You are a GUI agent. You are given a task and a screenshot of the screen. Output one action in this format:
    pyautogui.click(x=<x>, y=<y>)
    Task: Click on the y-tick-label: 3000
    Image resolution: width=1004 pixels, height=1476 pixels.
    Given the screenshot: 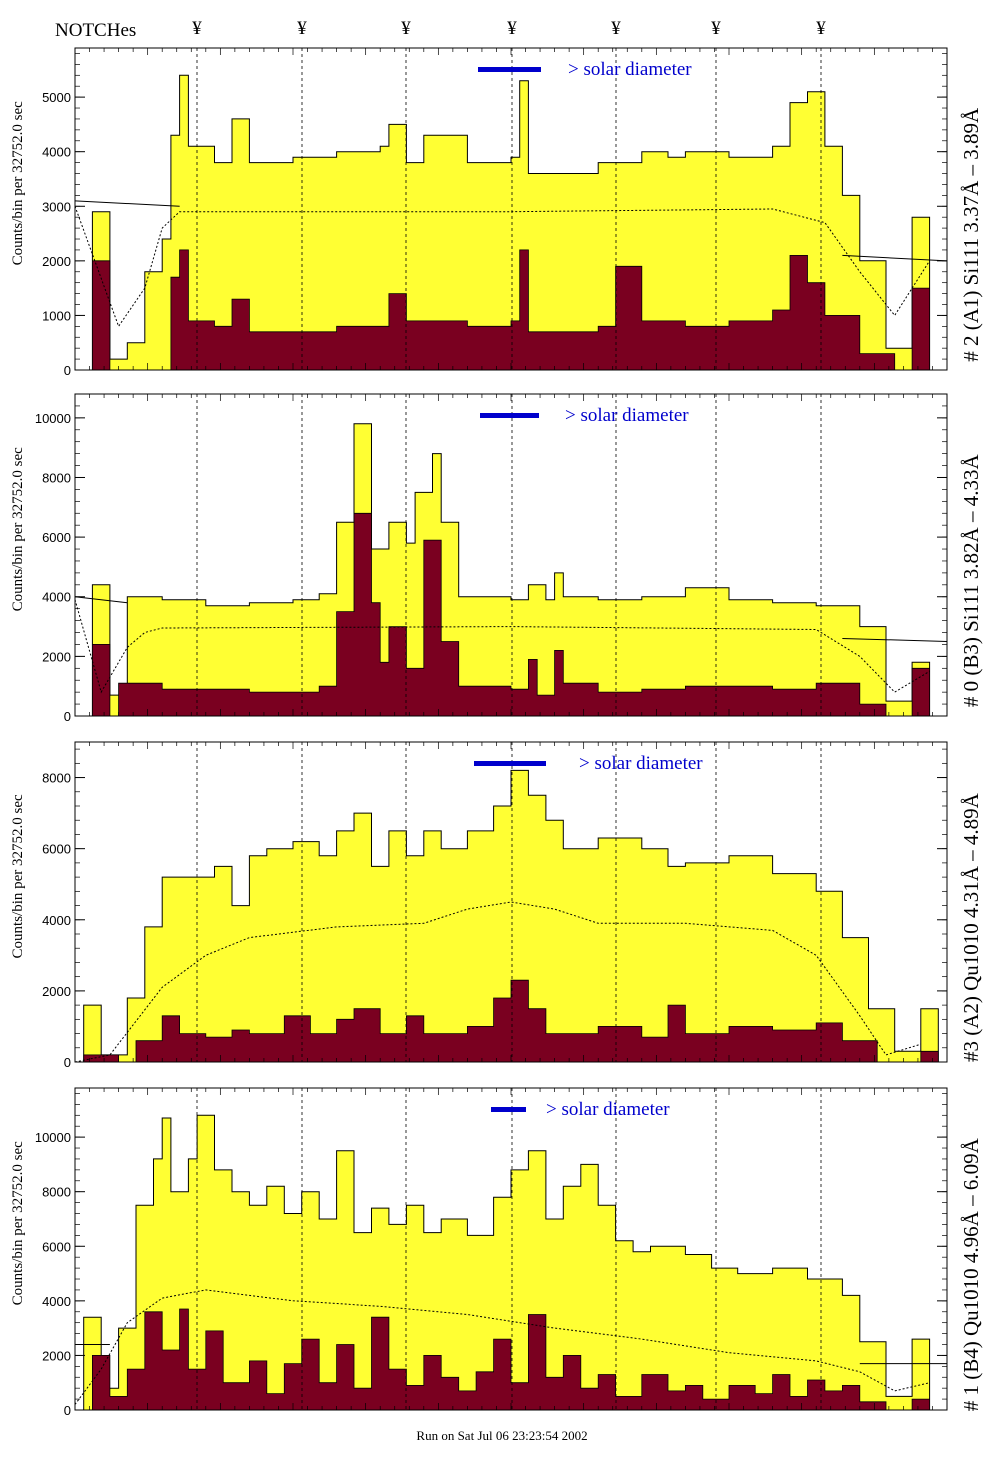 What is the action you would take?
    pyautogui.click(x=56, y=206)
    